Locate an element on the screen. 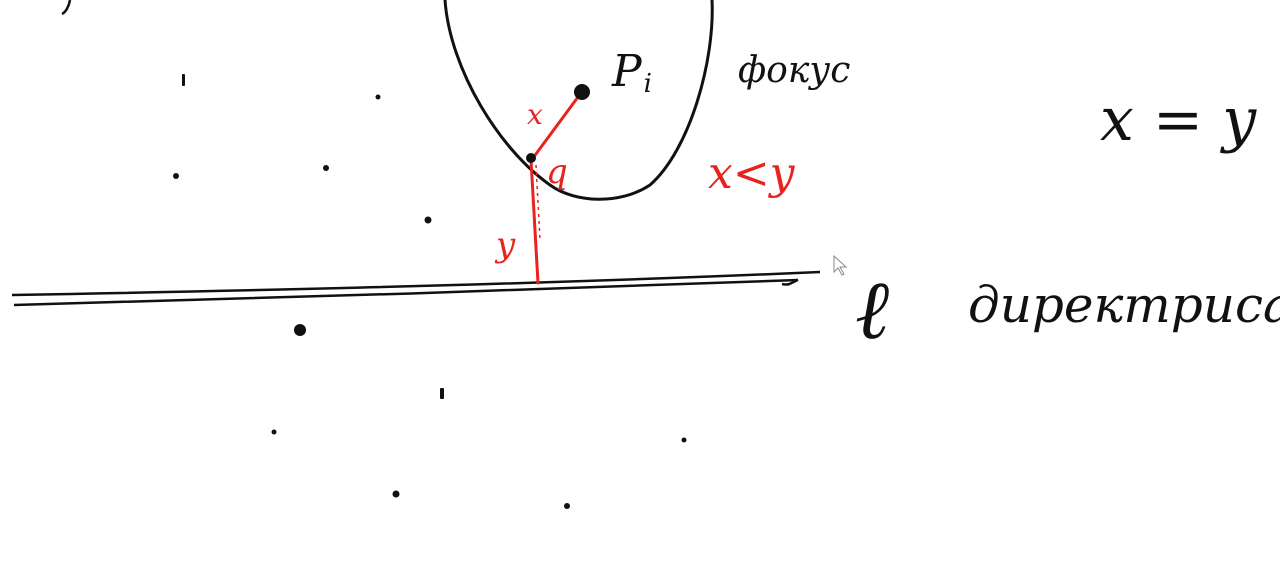 The height and width of the screenshot is (567, 1280). label-q-point: q is located at coordinates (557, 172).